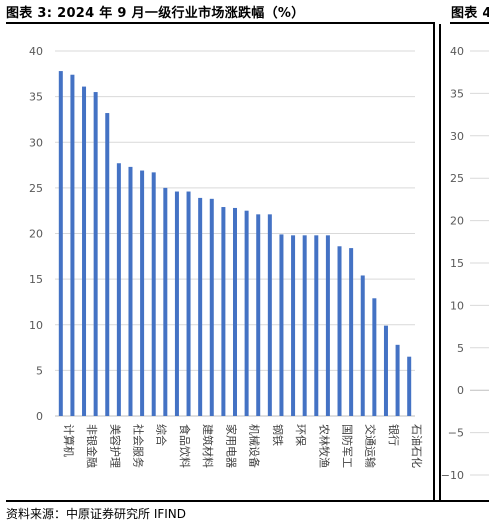 The image size is (489, 524). What do you see at coordinates (417, 446) in the screenshot?
I see `x-tick-label: 石油石化` at bounding box center [417, 446].